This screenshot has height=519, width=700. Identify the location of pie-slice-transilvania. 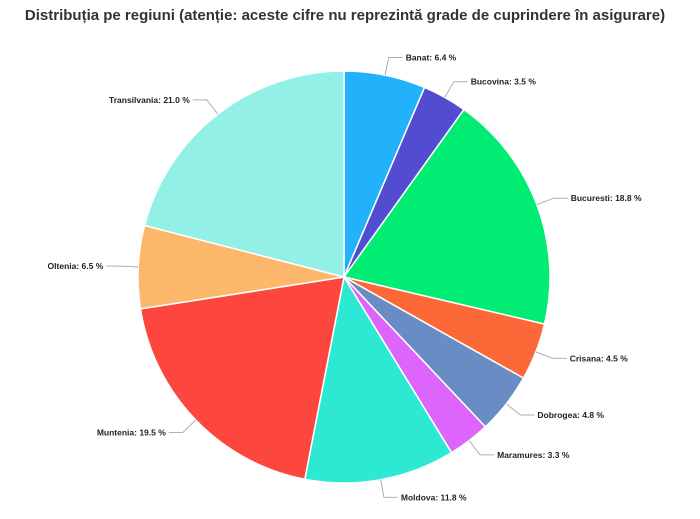
(244, 174).